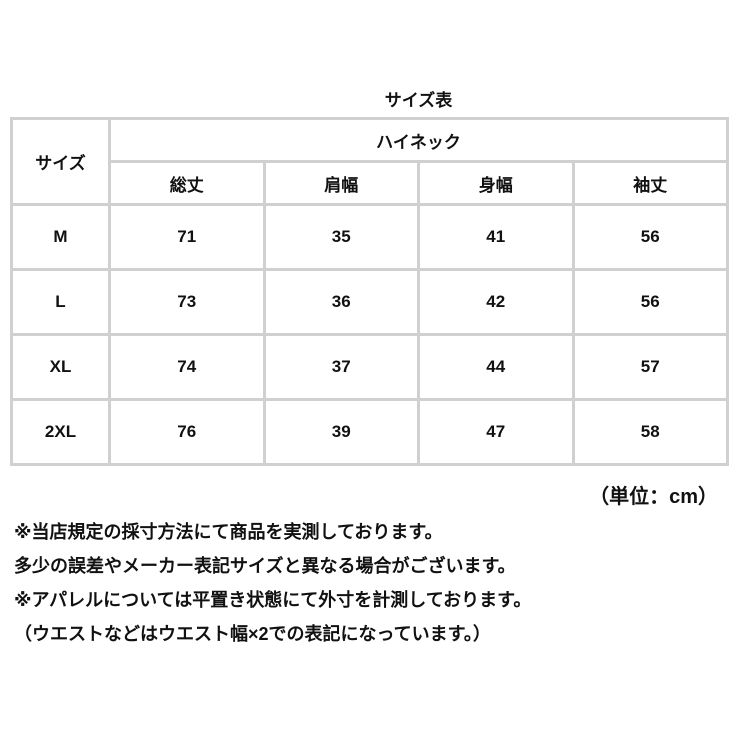 The width and height of the screenshot is (740, 740). Describe the element at coordinates (228, 532) in the screenshot. I see `note-line: ※当店規定の採寸方法にて商品を実測しております。` at that location.